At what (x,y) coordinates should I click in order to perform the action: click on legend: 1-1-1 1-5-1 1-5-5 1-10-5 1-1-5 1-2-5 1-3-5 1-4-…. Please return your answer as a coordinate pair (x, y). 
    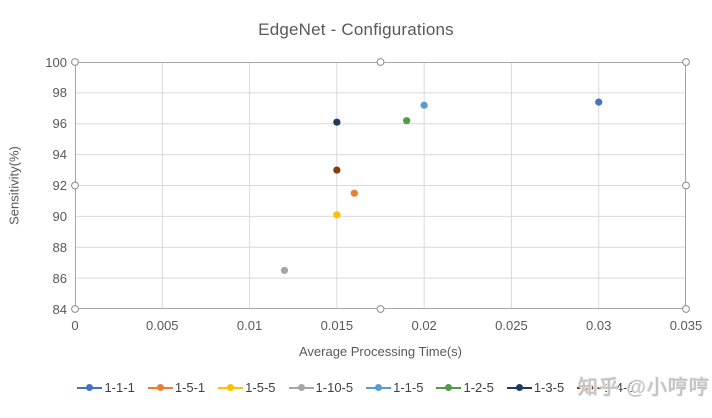
    Looking at the image, I should click on (356, 387).